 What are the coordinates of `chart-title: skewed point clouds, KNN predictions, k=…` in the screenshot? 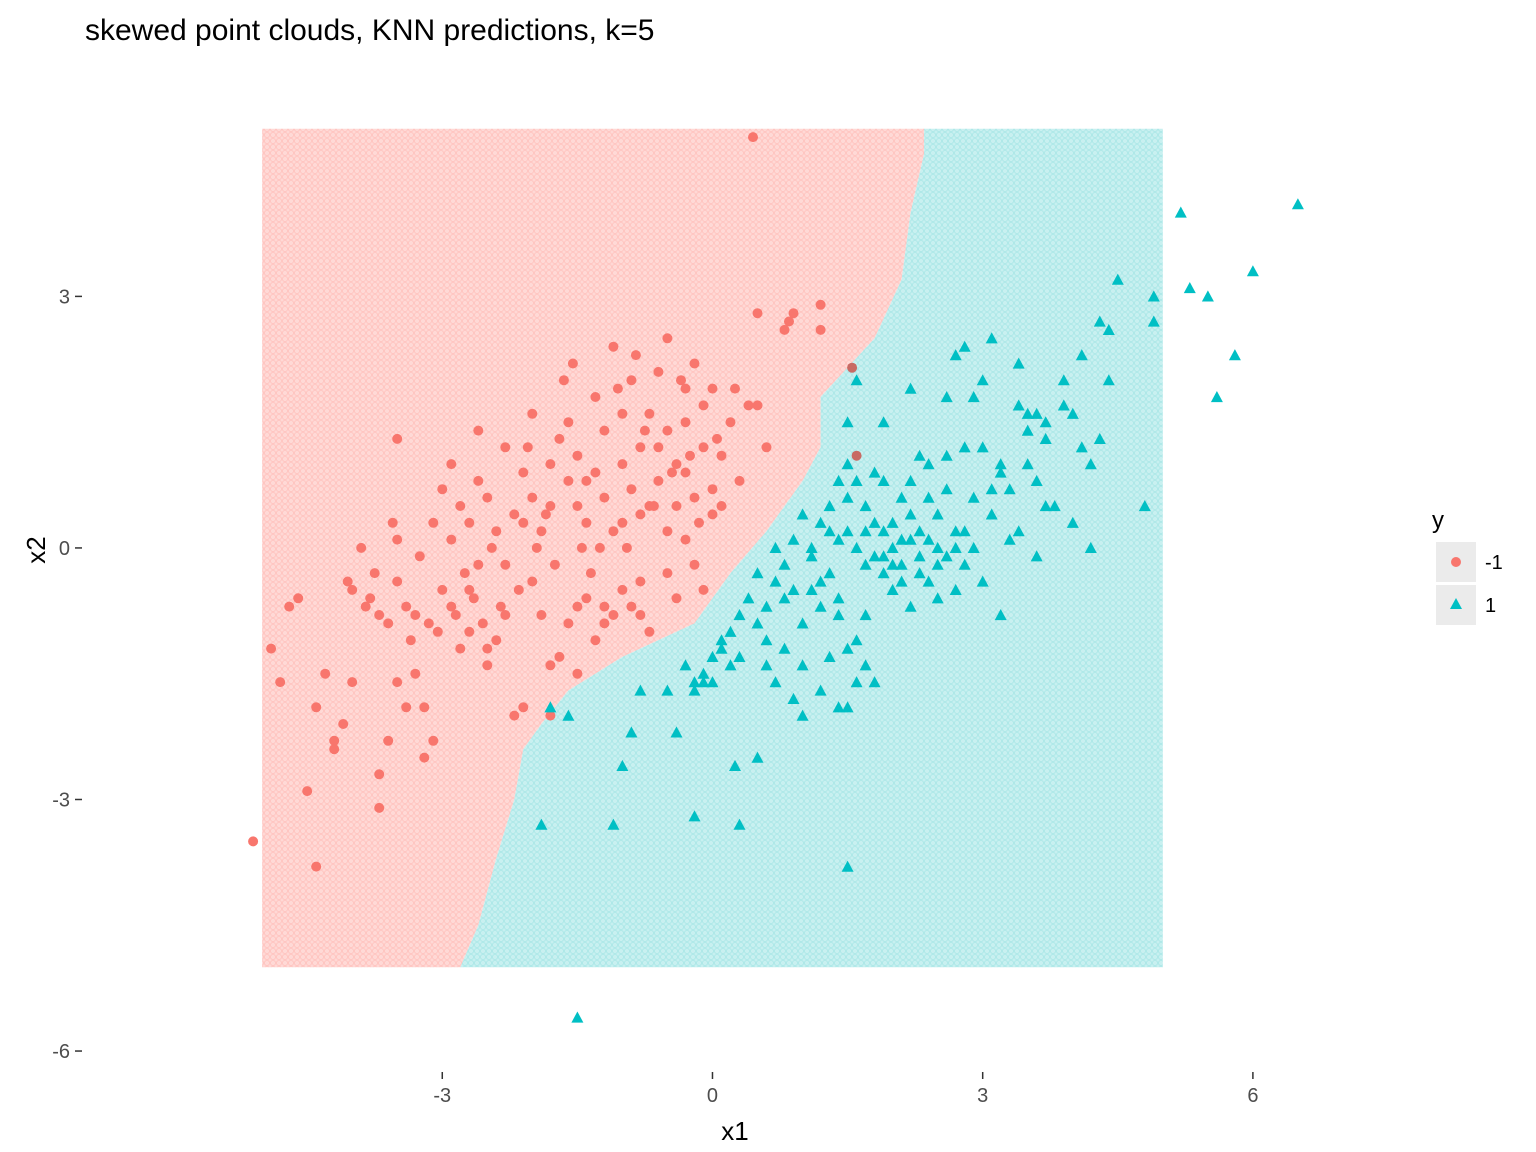 It's located at (369, 30).